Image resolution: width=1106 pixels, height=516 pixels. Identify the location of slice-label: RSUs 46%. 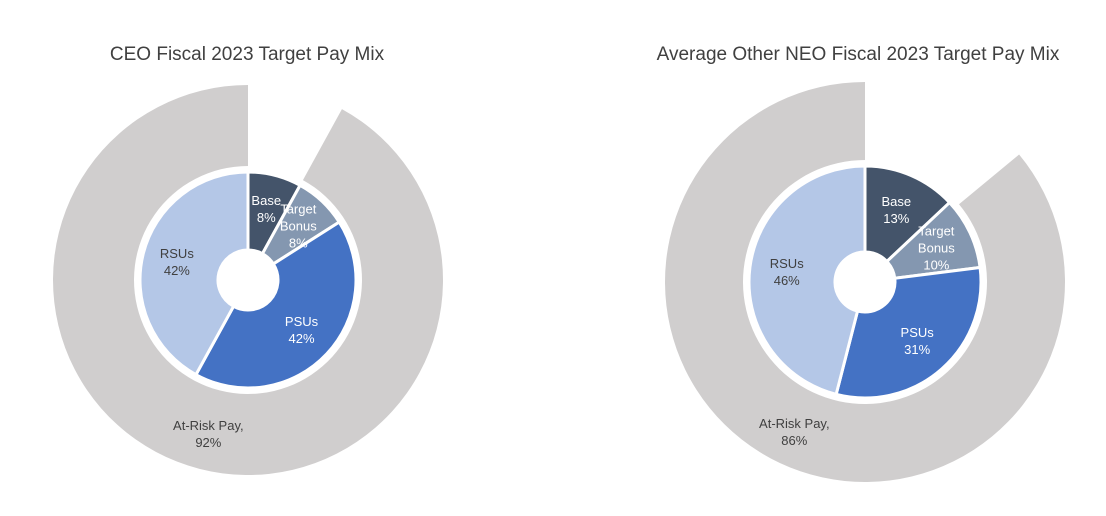
(787, 272).